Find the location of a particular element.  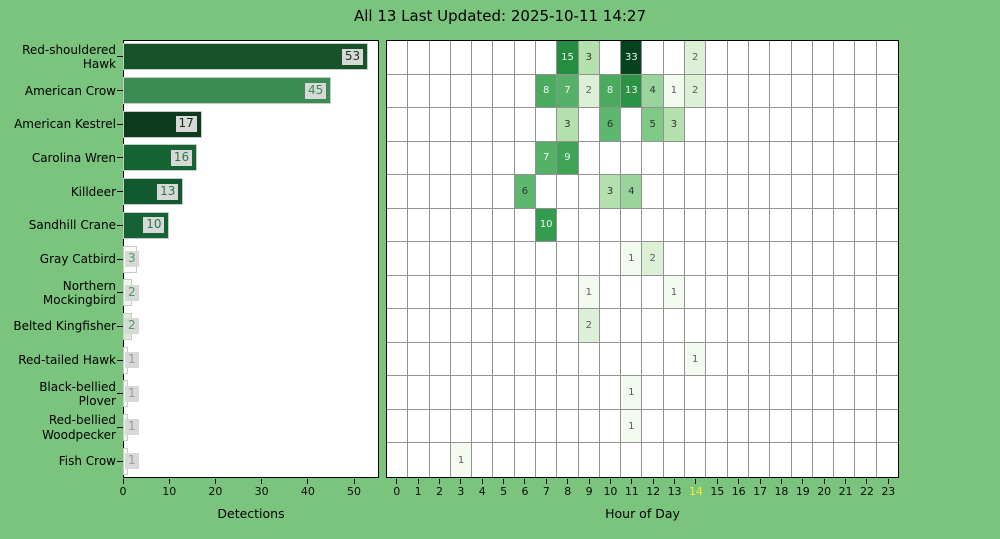

hour-tick-label: 15 is located at coordinates (717, 491).